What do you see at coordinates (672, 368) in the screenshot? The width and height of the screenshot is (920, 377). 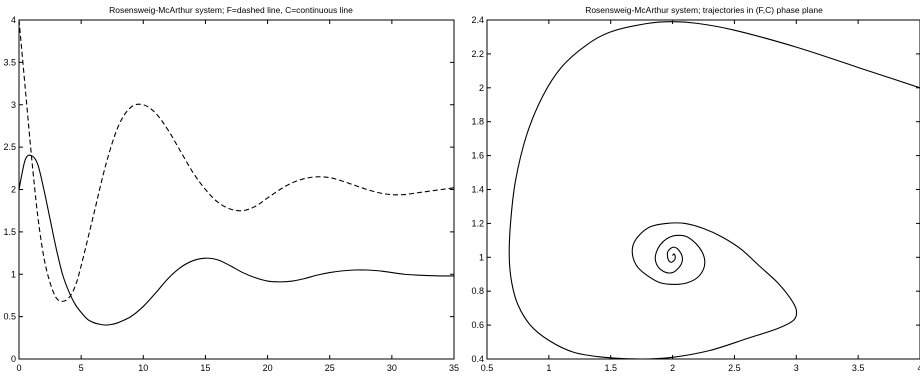 I see `x-tick-label: 2` at bounding box center [672, 368].